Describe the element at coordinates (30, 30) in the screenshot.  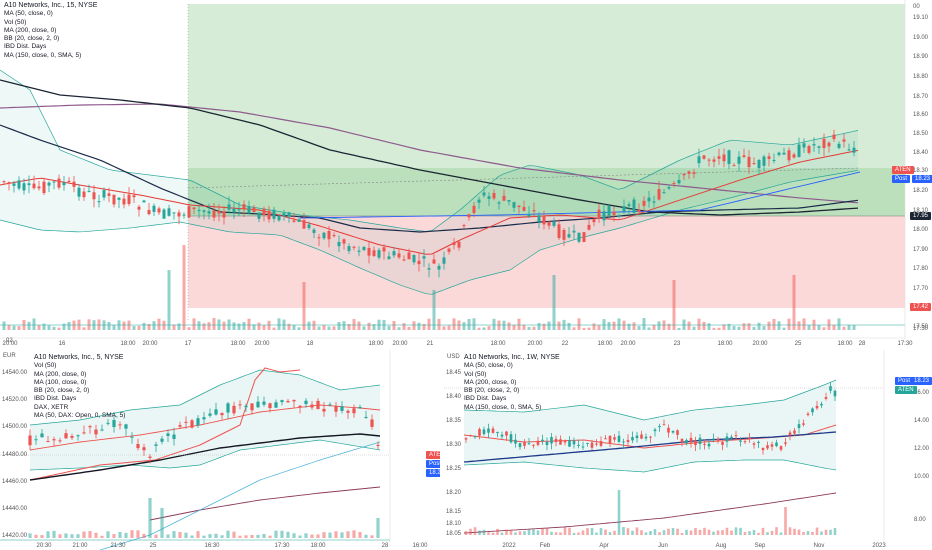
I see `main-legend-line: MA (200, close, 0)` at that location.